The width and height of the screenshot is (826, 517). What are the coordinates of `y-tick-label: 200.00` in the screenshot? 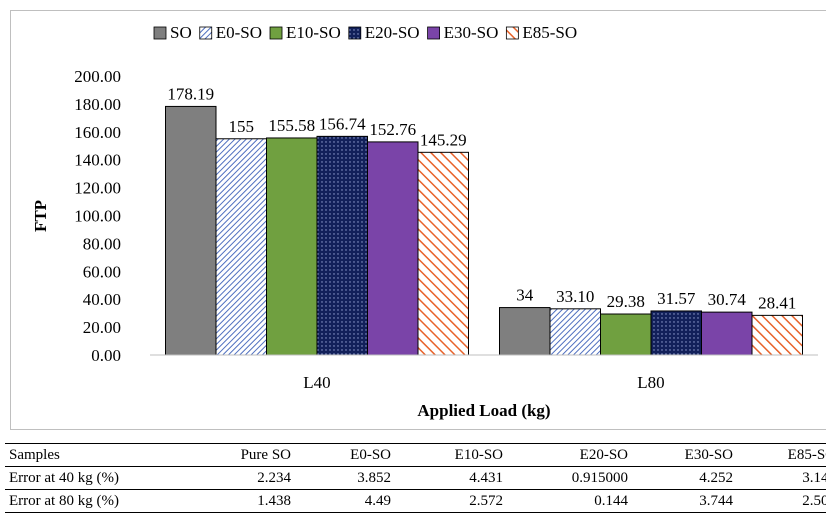 It's located at (97, 76).